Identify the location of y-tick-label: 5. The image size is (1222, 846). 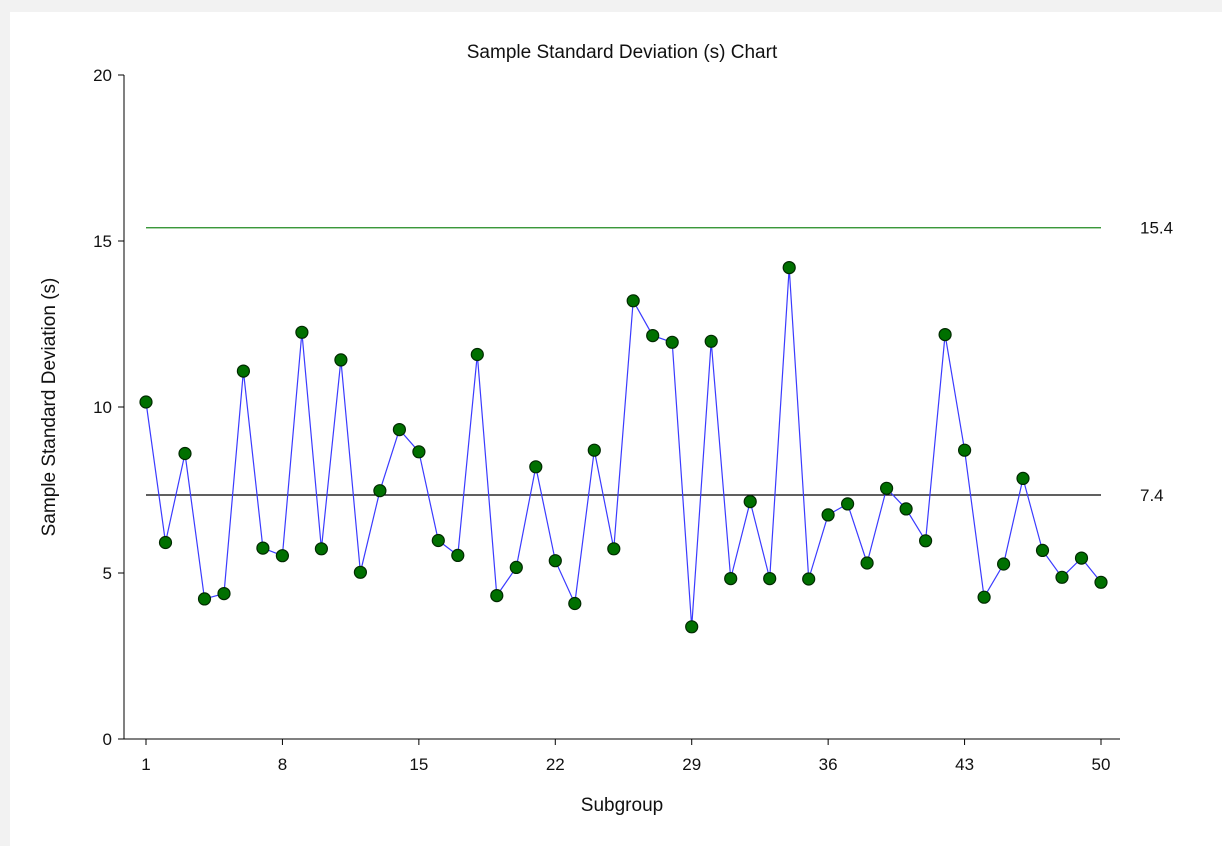
(107, 573).